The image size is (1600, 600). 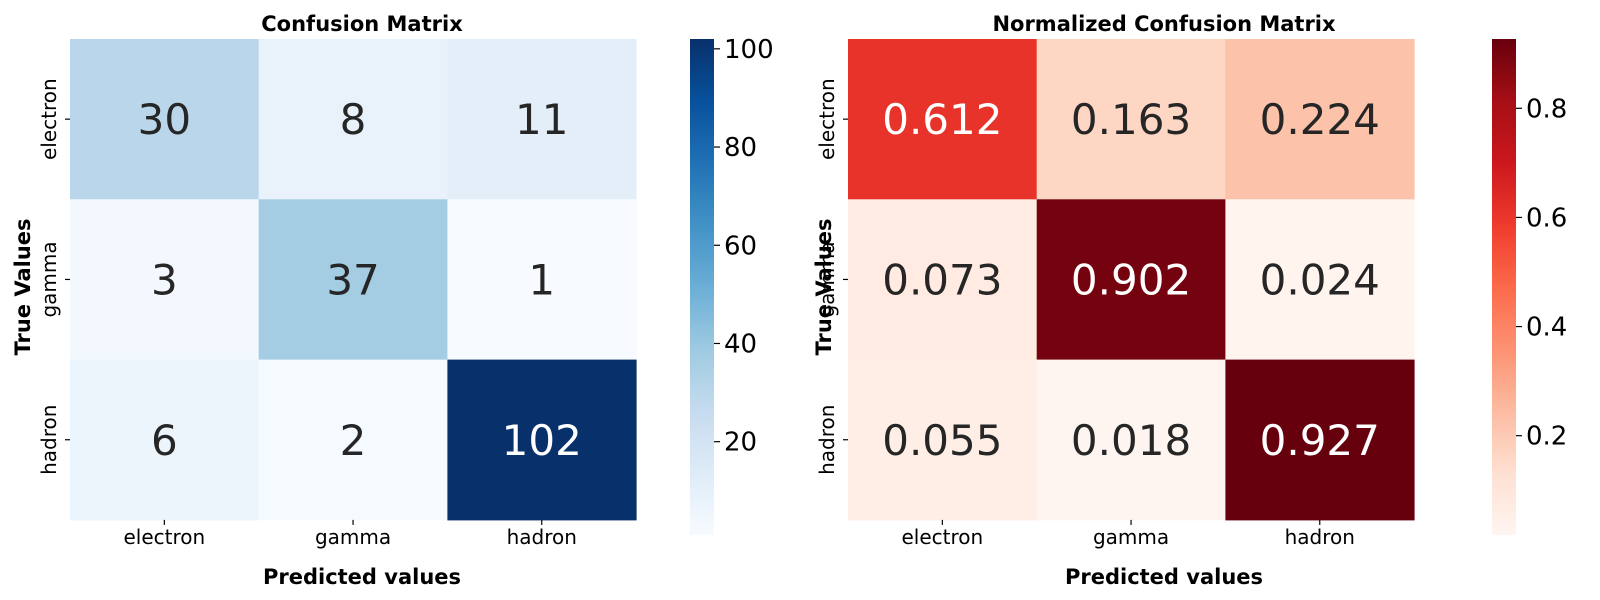 What do you see at coordinates (740, 246) in the screenshot?
I see `colorbar-tick-label: 60` at bounding box center [740, 246].